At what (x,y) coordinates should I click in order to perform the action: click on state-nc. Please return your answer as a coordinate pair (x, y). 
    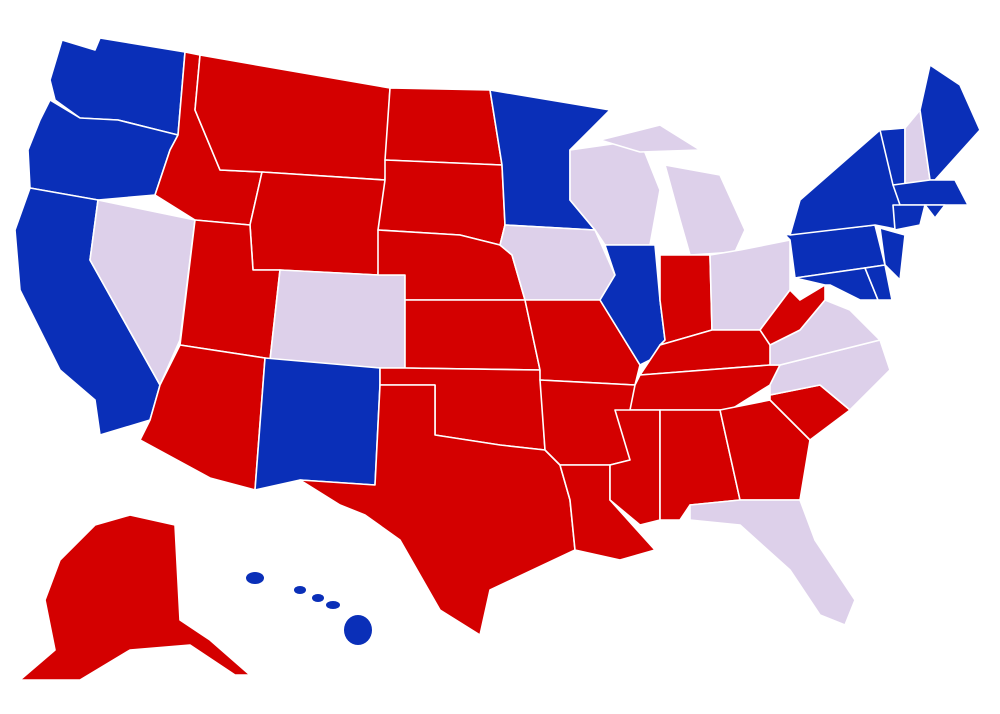
    Looking at the image, I should click on (830, 375).